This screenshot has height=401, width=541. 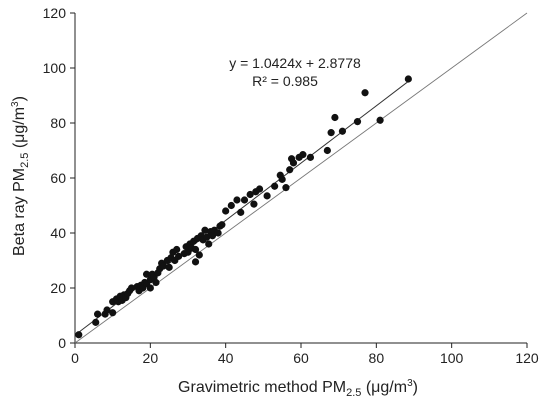 What do you see at coordinates (151, 358) in the screenshot?
I see `x-tick-label: 20` at bounding box center [151, 358].